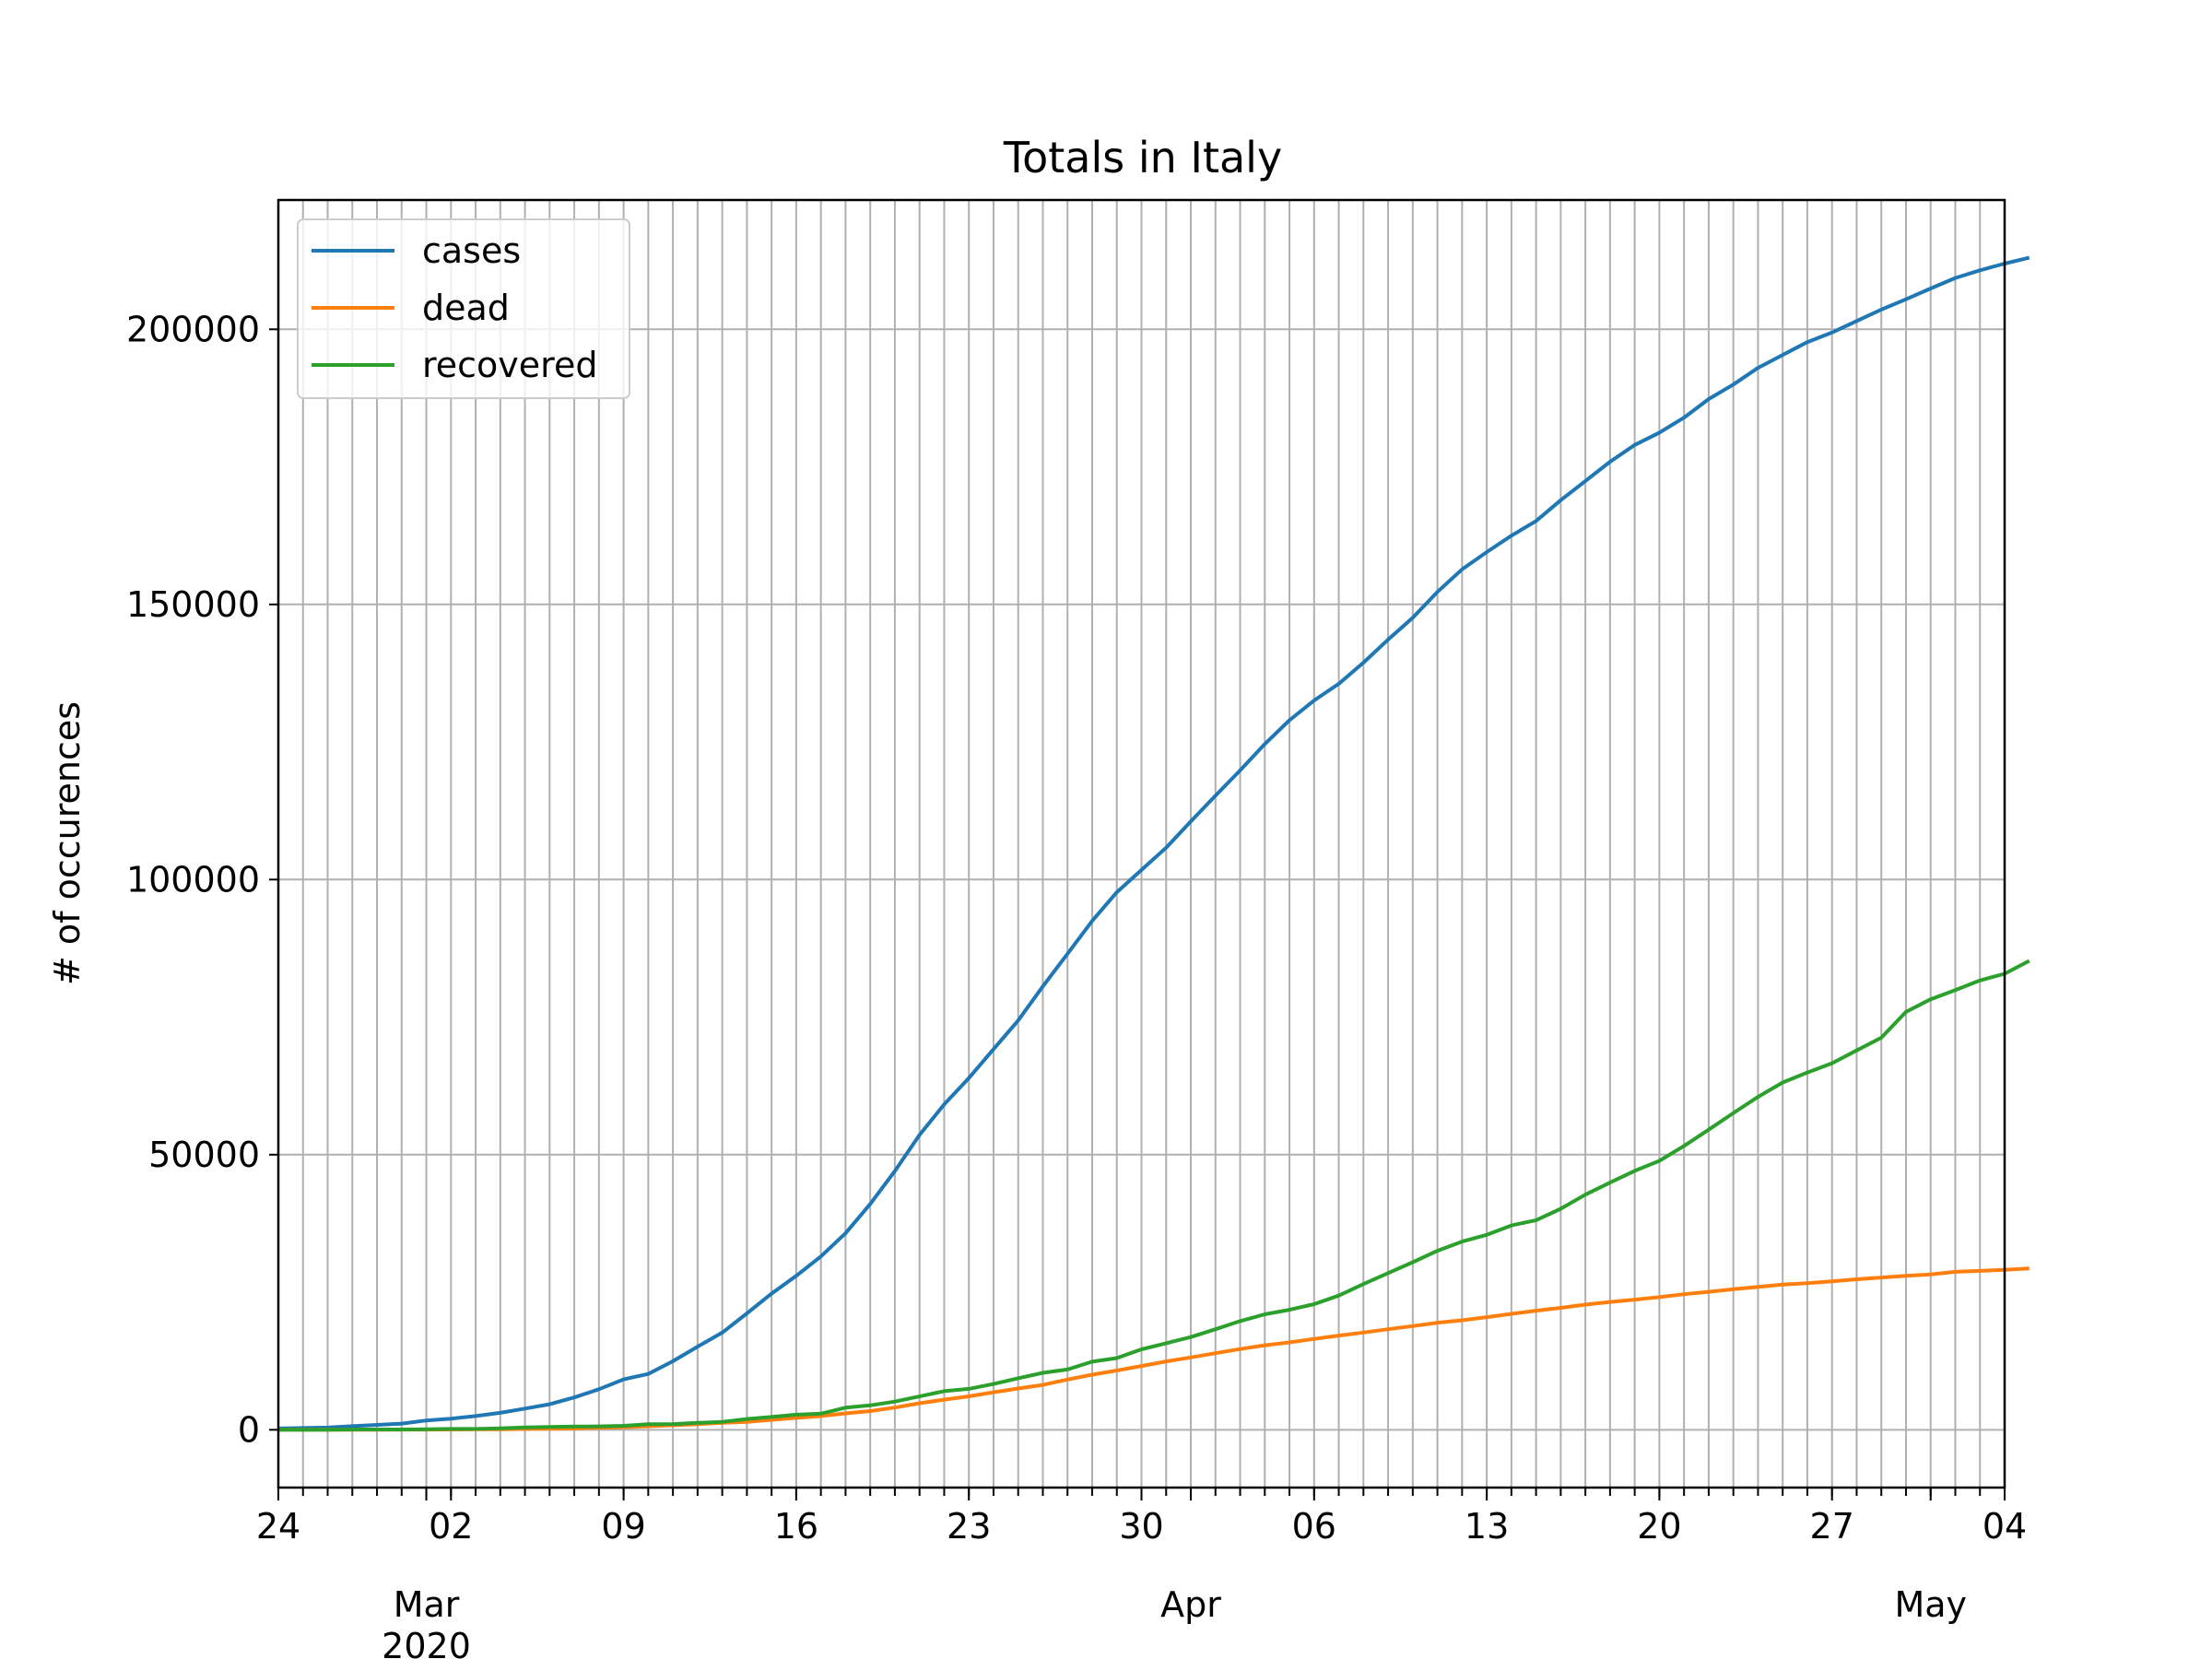 Image resolution: width=2212 pixels, height=1659 pixels. Describe the element at coordinates (278, 1526) in the screenshot. I see `x-tick-label: 24` at that location.